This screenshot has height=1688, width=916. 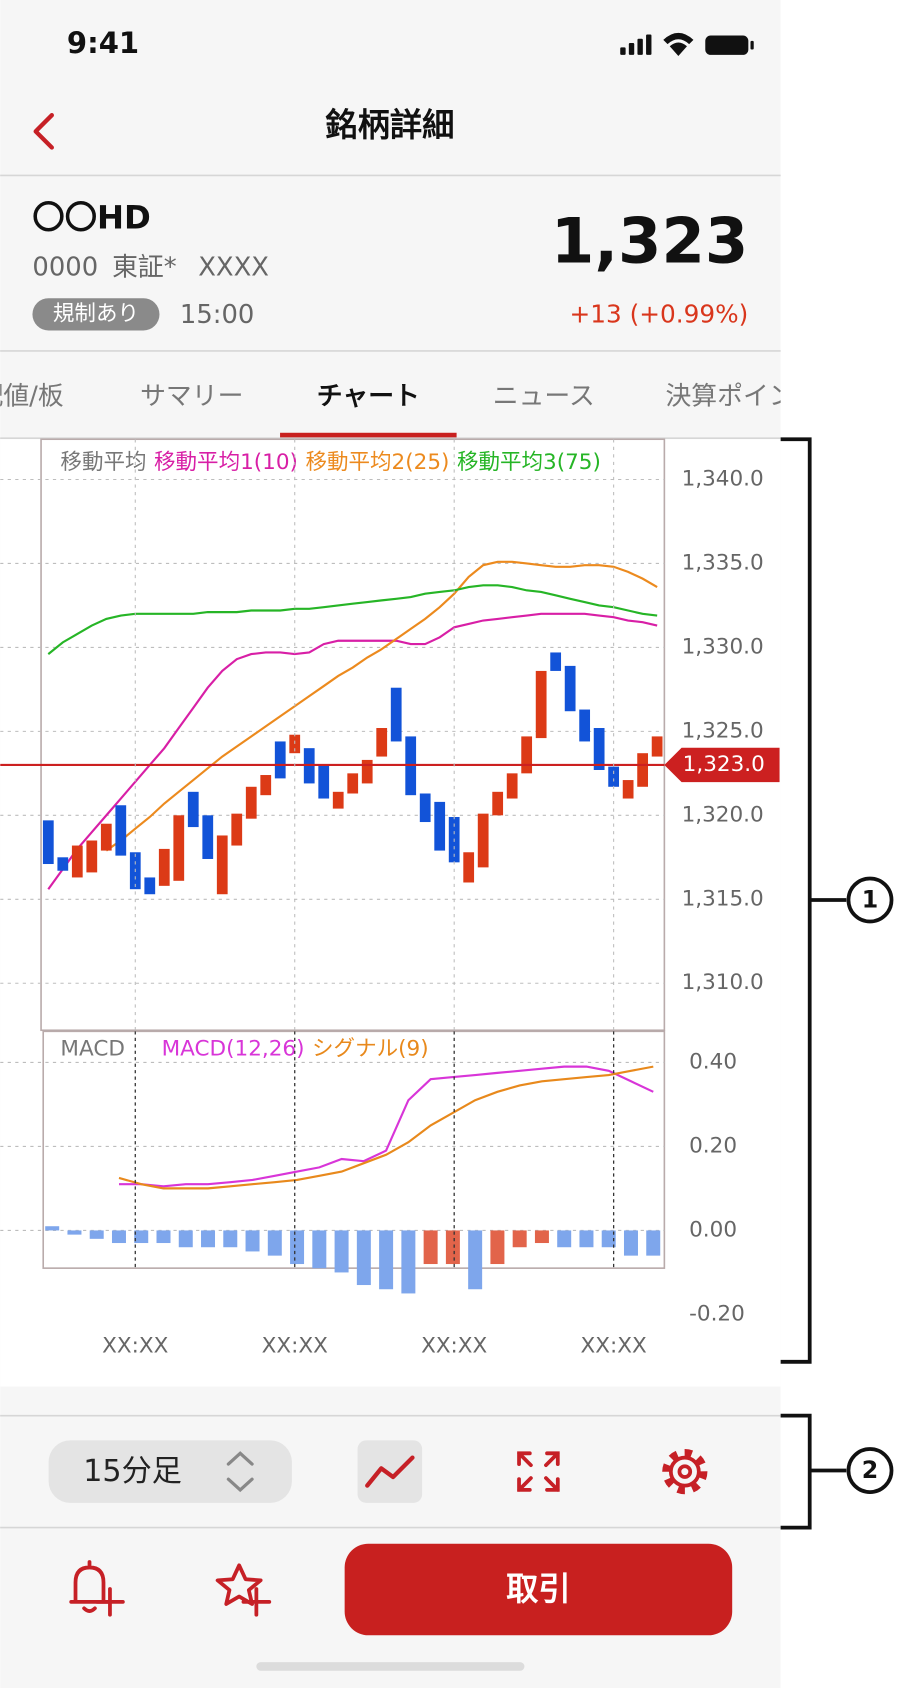 What do you see at coordinates (97, 1588) in the screenshot?
I see `alert-button` at bounding box center [97, 1588].